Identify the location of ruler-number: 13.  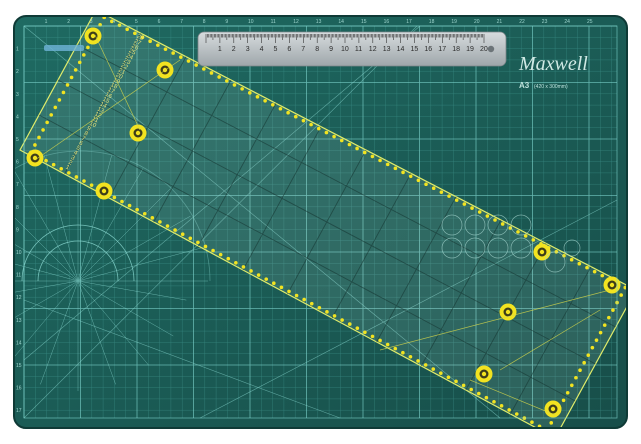
(387, 49).